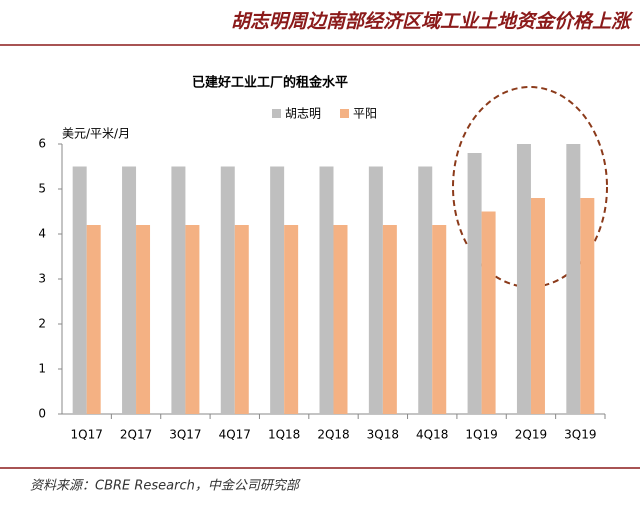 This screenshot has width=640, height=512. I want to click on y-tick-label: 4, so click(42, 234).